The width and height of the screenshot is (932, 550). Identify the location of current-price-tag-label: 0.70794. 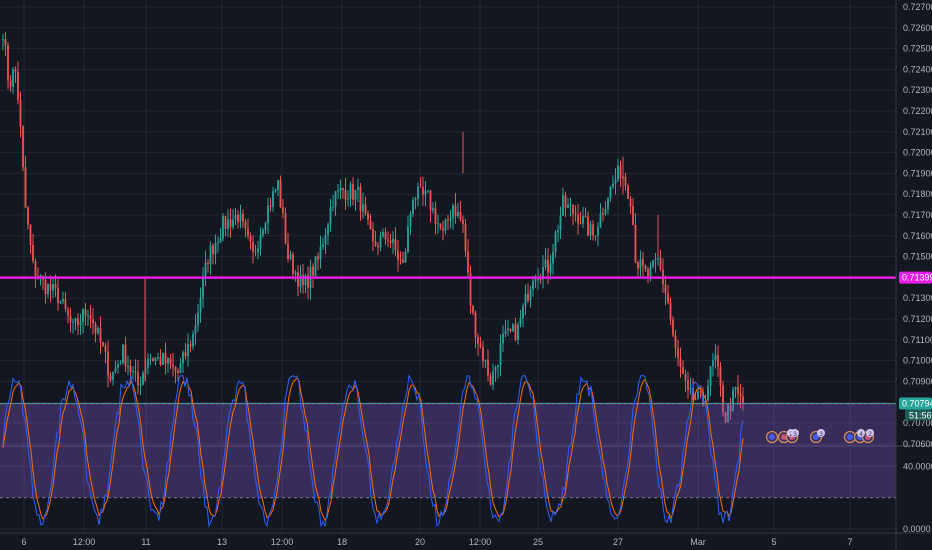
(917, 403).